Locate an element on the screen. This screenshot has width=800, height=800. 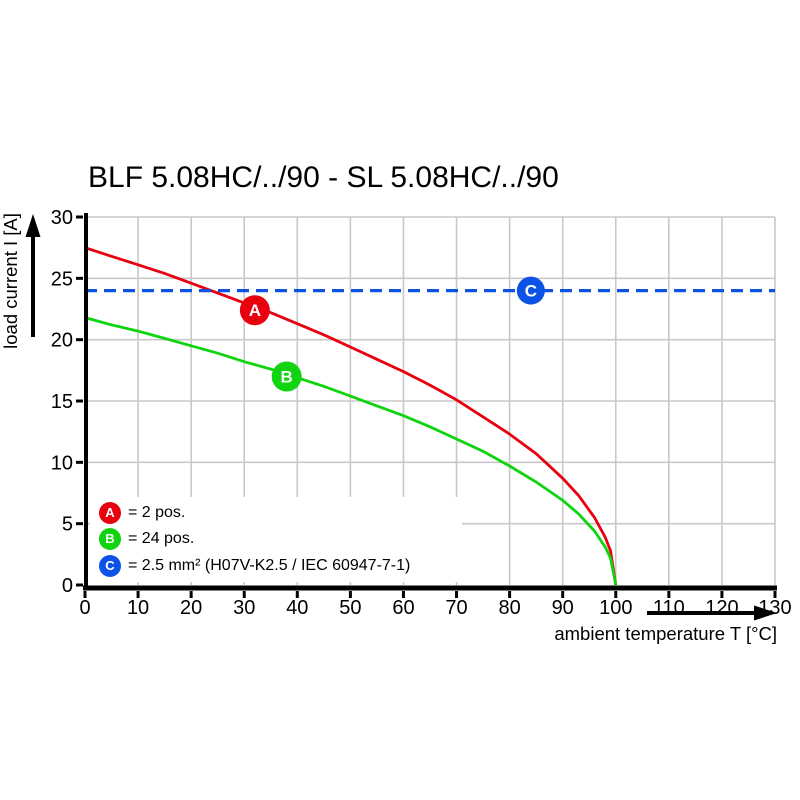
legend-circle-C: C is located at coordinates (110, 565).